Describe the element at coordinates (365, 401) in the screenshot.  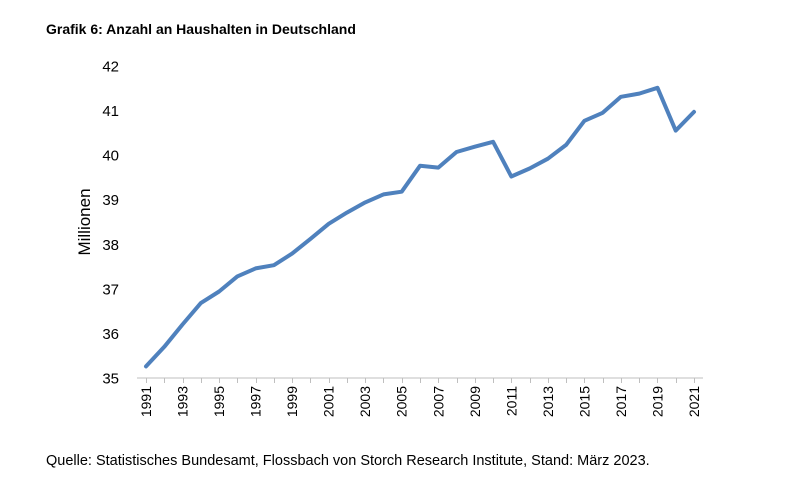
I see `x-tick-label: 2003` at that location.